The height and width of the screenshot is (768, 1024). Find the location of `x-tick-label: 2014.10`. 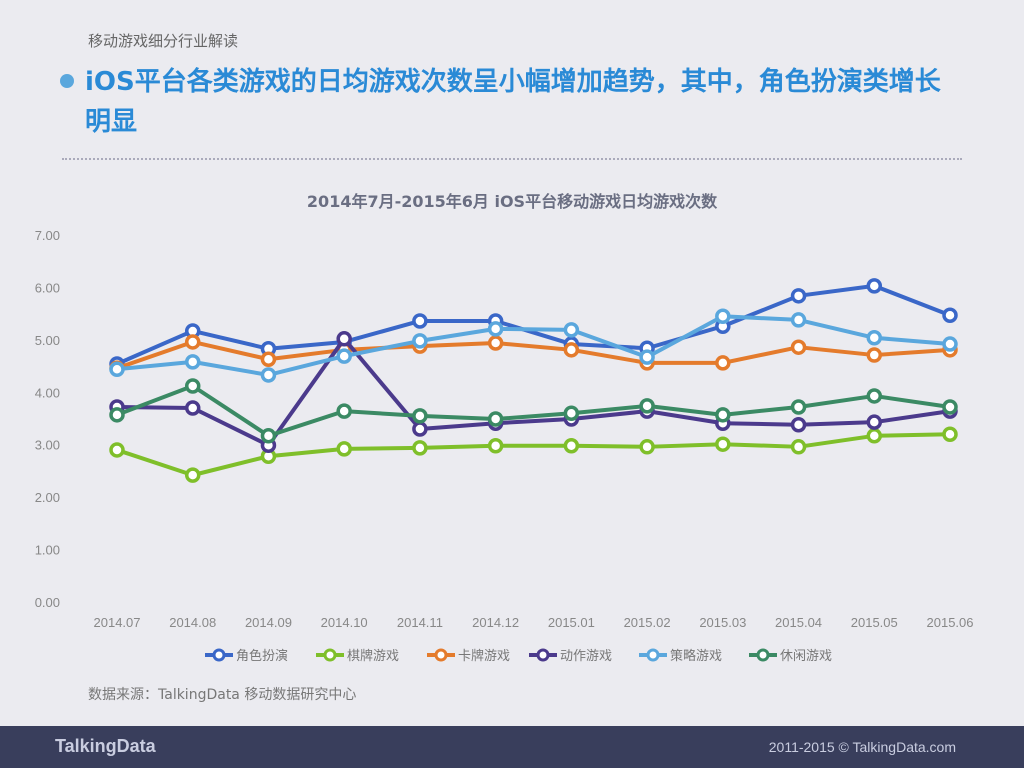

x-tick-label: 2014.10 is located at coordinates (344, 622).